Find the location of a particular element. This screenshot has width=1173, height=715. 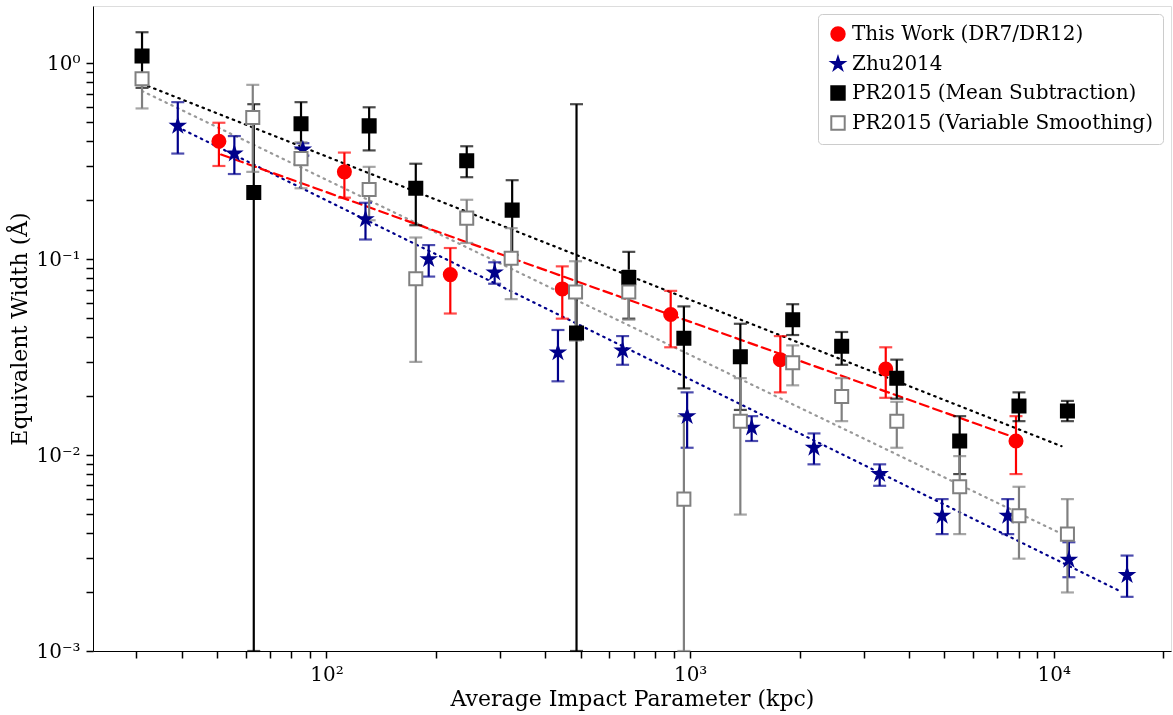

y-tick-label: 10⁰ is located at coordinates (64, 62).